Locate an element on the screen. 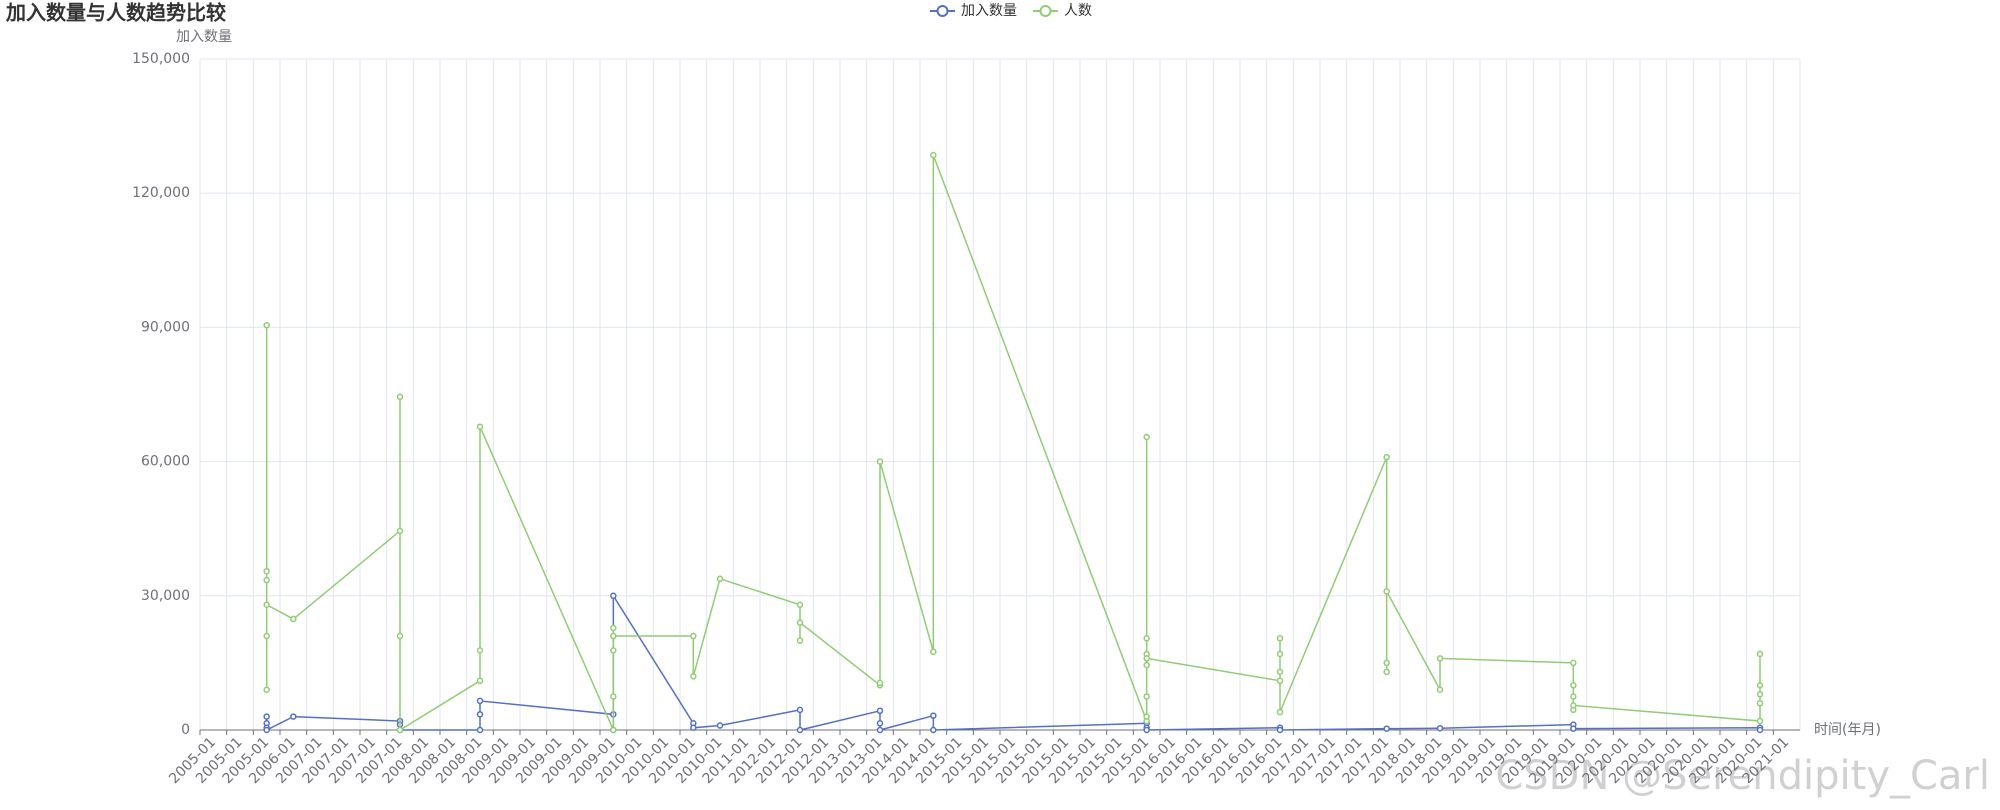  y-tick-label: 30,000 is located at coordinates (165, 596).